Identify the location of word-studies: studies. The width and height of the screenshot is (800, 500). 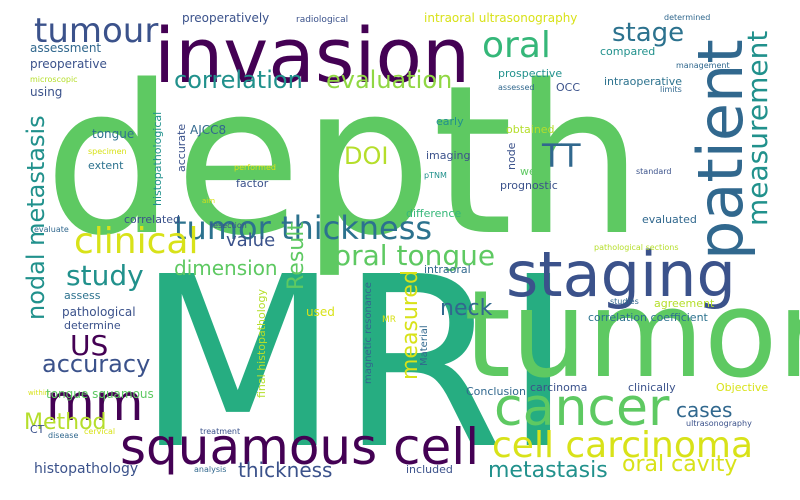
(624, 301).